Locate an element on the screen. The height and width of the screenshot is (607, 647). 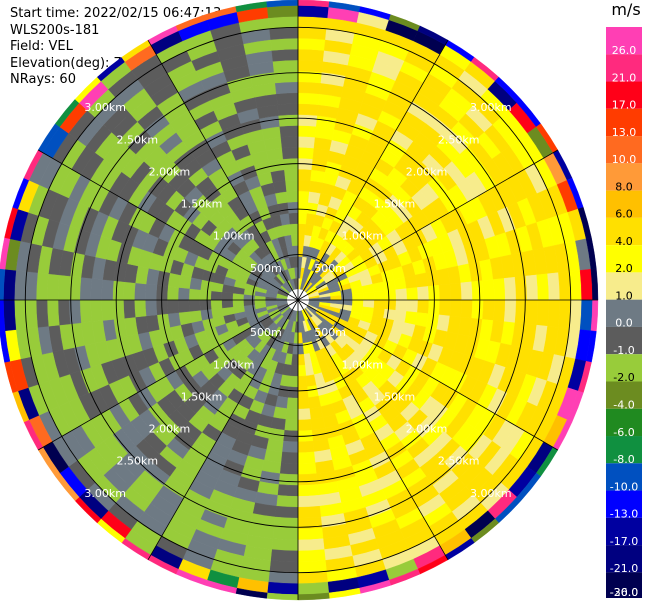
range-ring-label: 2.50km is located at coordinates (459, 461).